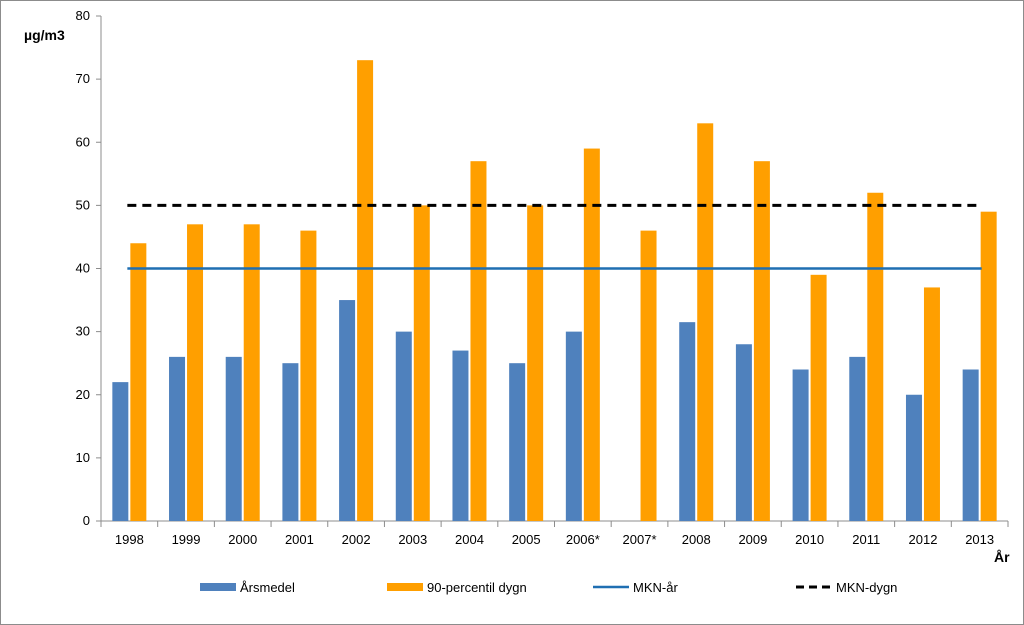 This screenshot has height=625, width=1024. What do you see at coordinates (1002, 557) in the screenshot?
I see `x-axis-title: År` at bounding box center [1002, 557].